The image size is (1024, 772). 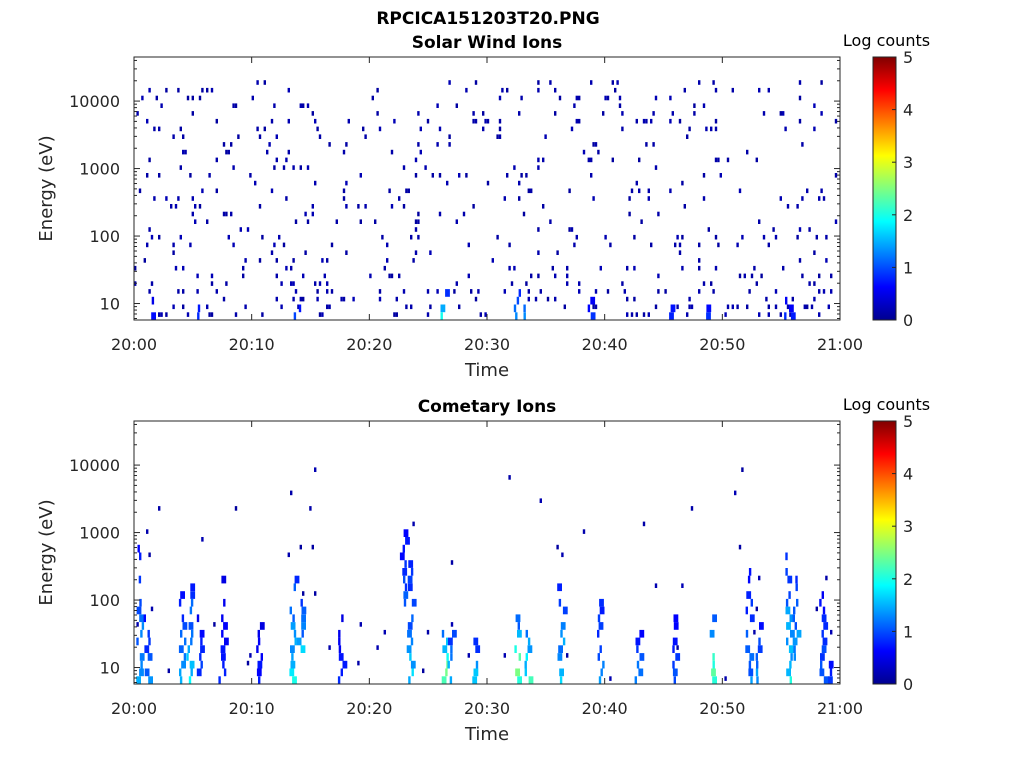 I want to click on x-tick-label: 20:20, so click(x=369, y=708).